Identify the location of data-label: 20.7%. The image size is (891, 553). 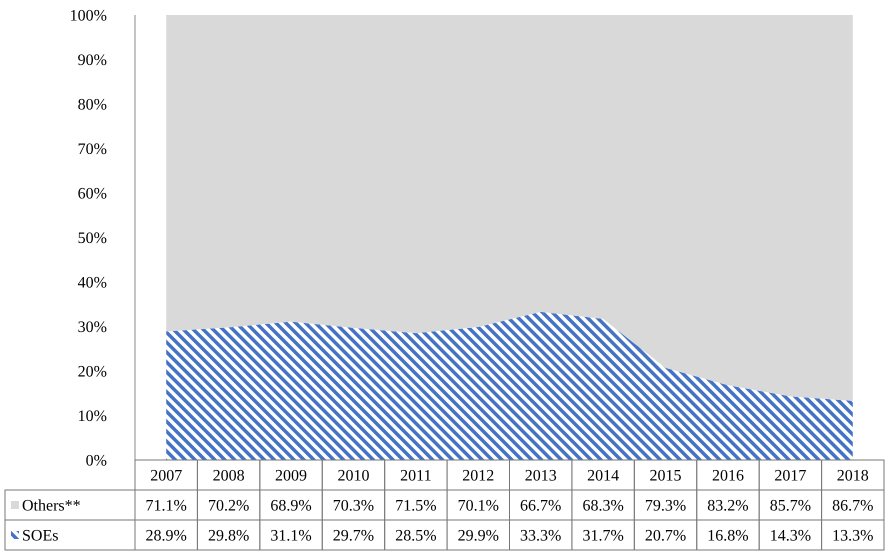
(665, 536).